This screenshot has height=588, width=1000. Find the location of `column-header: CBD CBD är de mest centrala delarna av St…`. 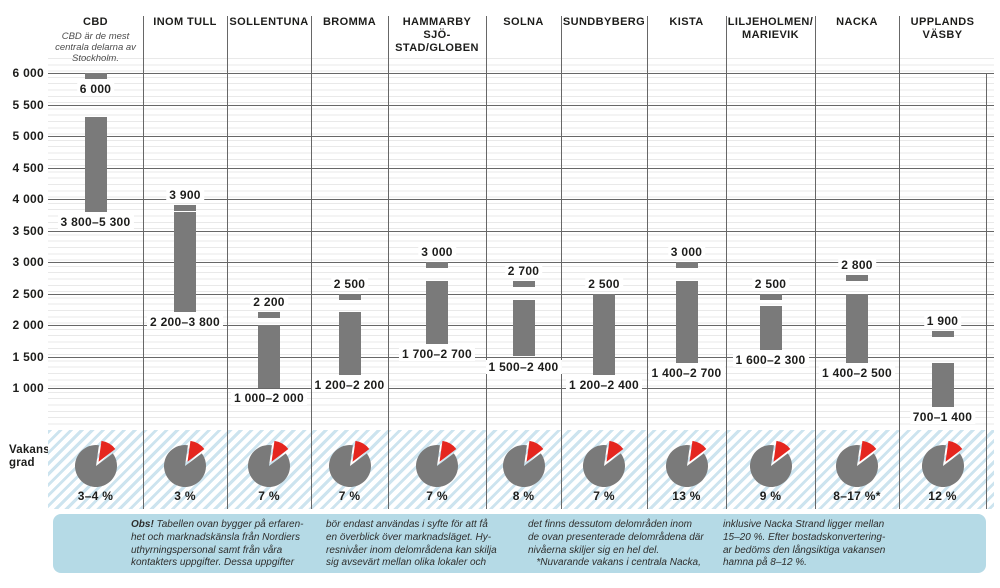

column-header: CBD CBD är de mest centrala delarna av St… is located at coordinates (95, 40).